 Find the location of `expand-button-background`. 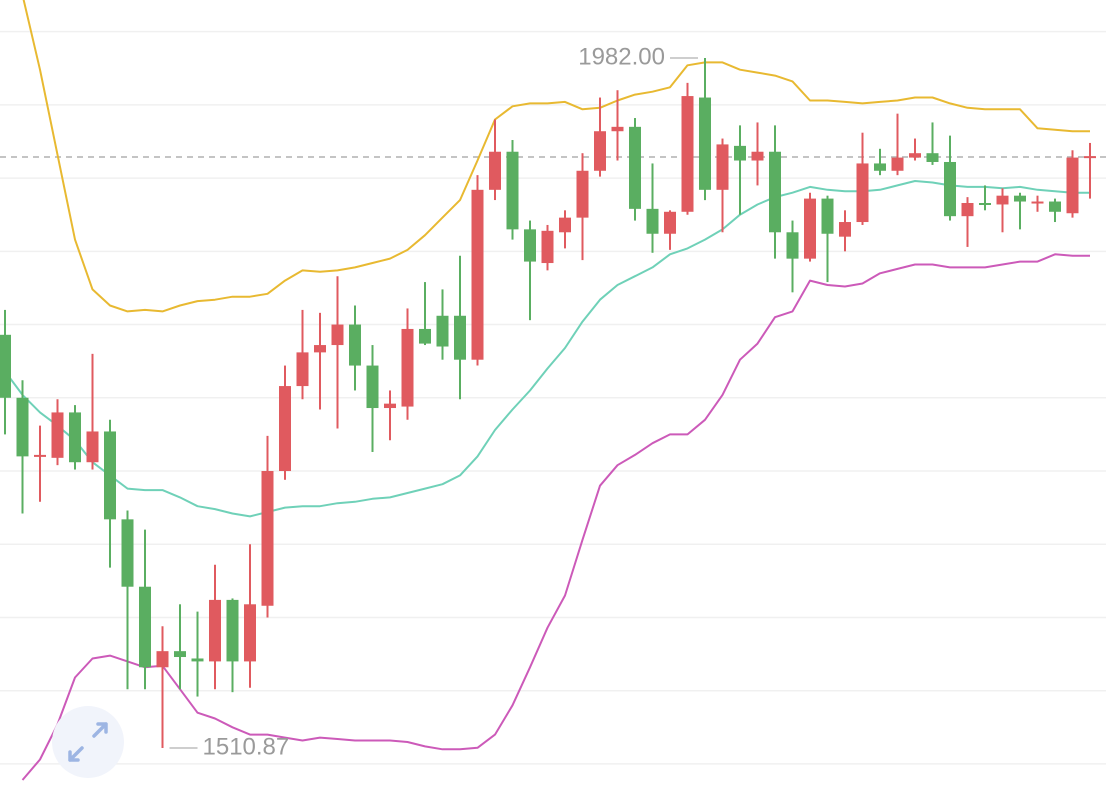

expand-button-background is located at coordinates (88, 742).